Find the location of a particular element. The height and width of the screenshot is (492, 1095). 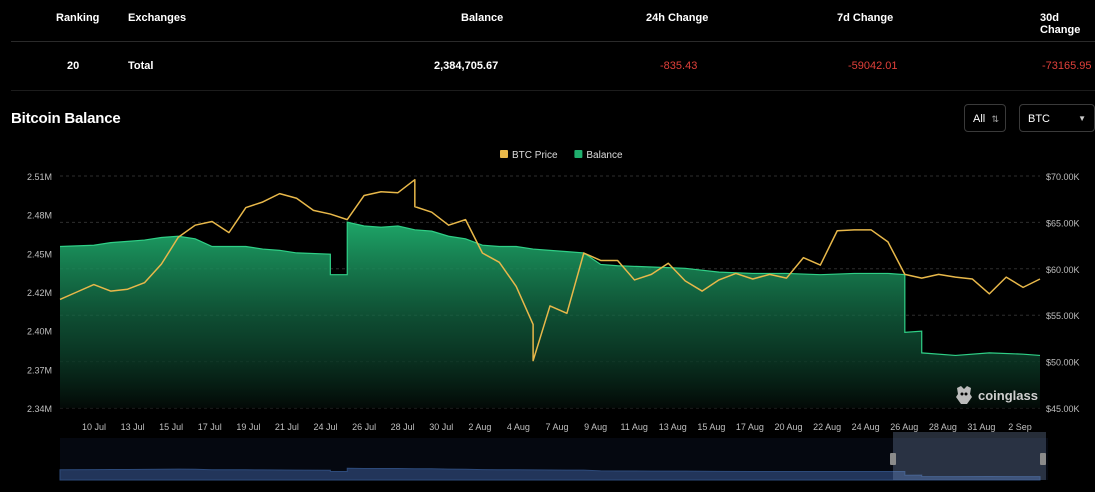

x-tick-label: 28 Jul is located at coordinates (403, 427).